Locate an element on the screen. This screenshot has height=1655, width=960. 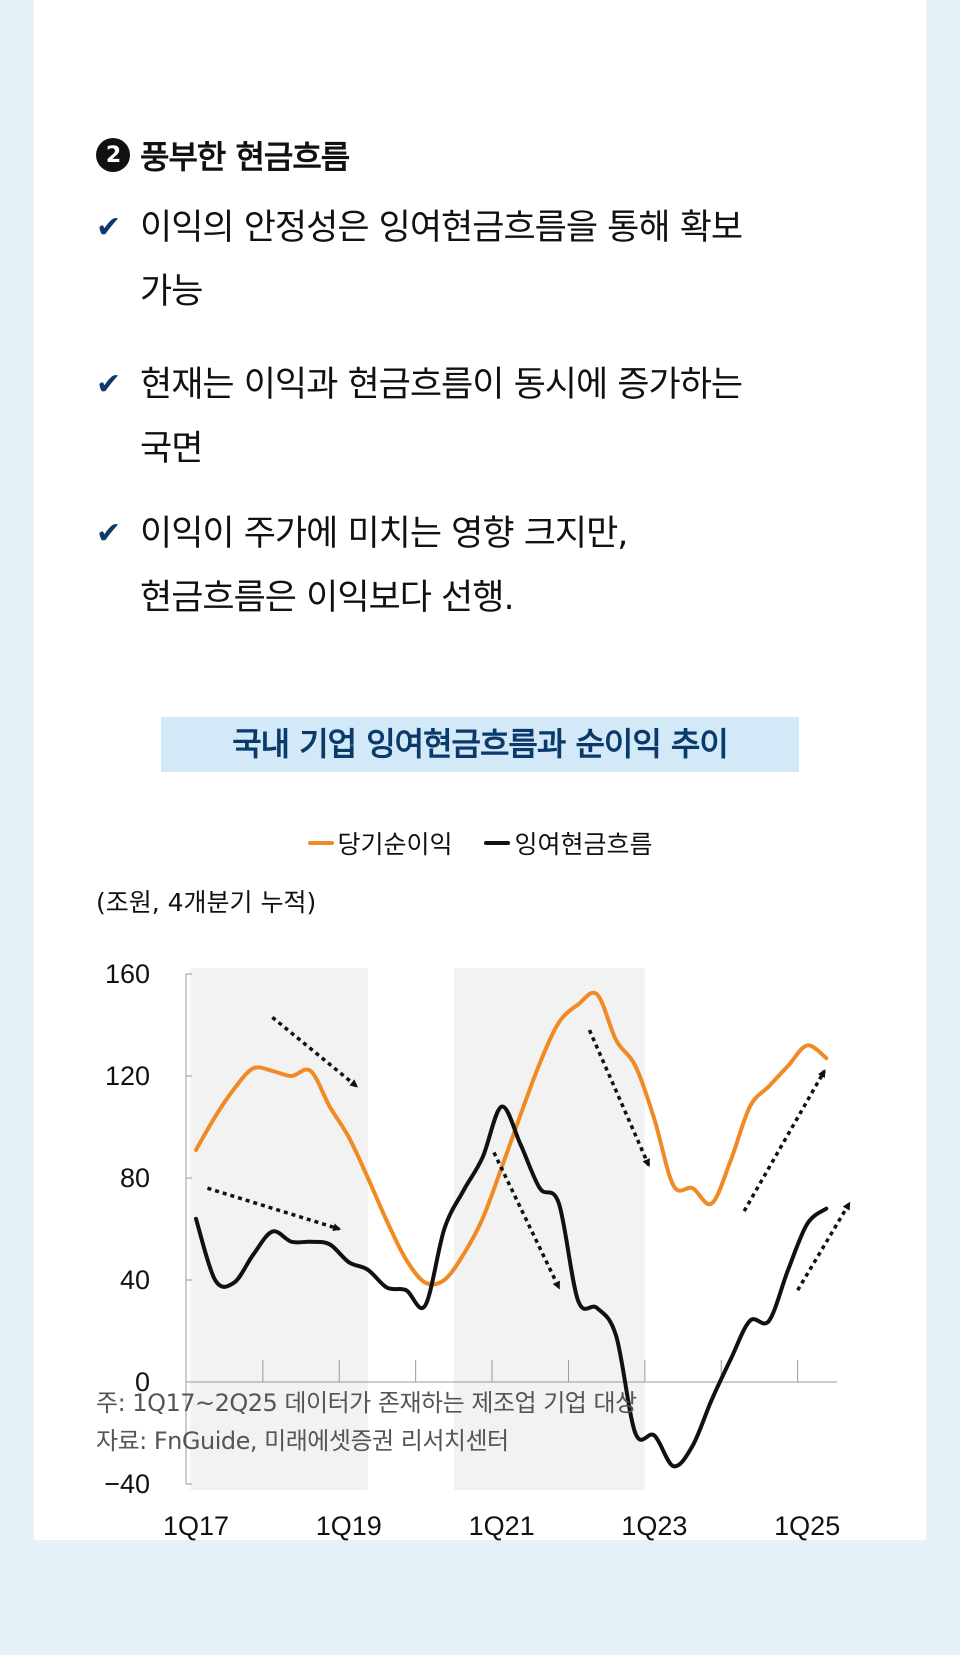
y-tick-label: 40 is located at coordinates (135, 1280).